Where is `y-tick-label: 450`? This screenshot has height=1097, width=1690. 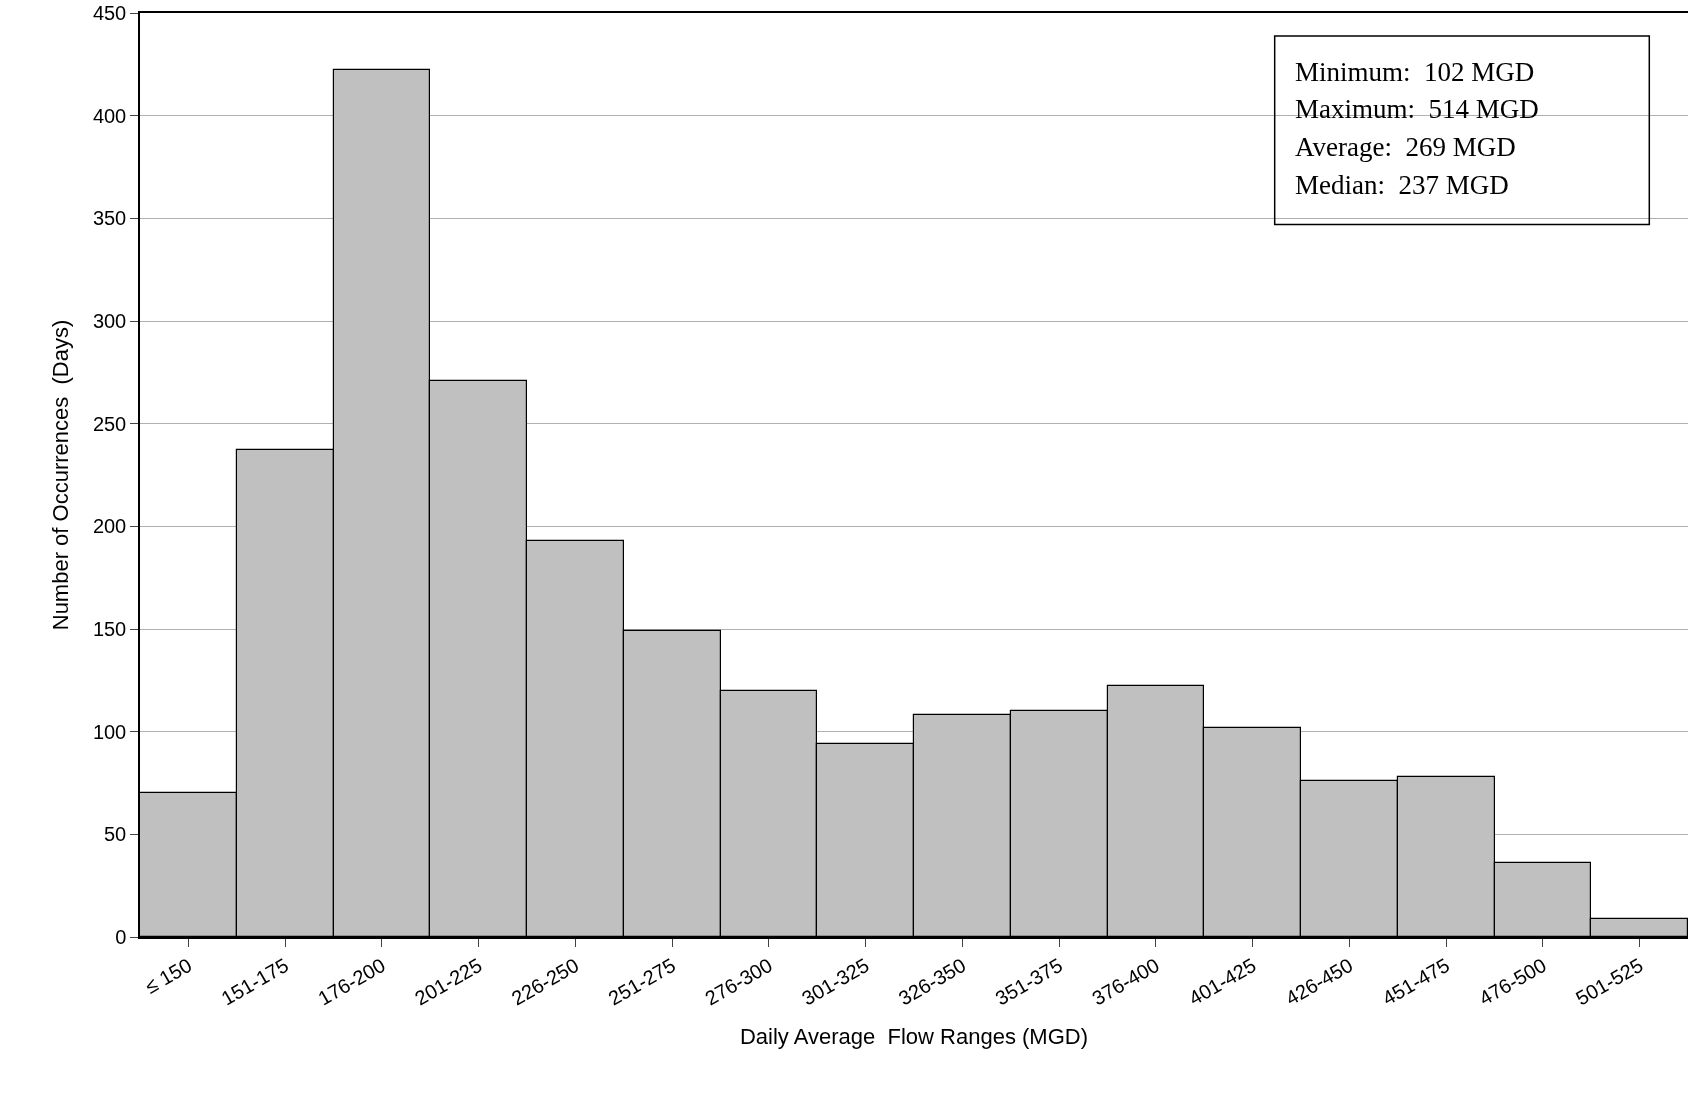 y-tick-label: 450 is located at coordinates (109, 13).